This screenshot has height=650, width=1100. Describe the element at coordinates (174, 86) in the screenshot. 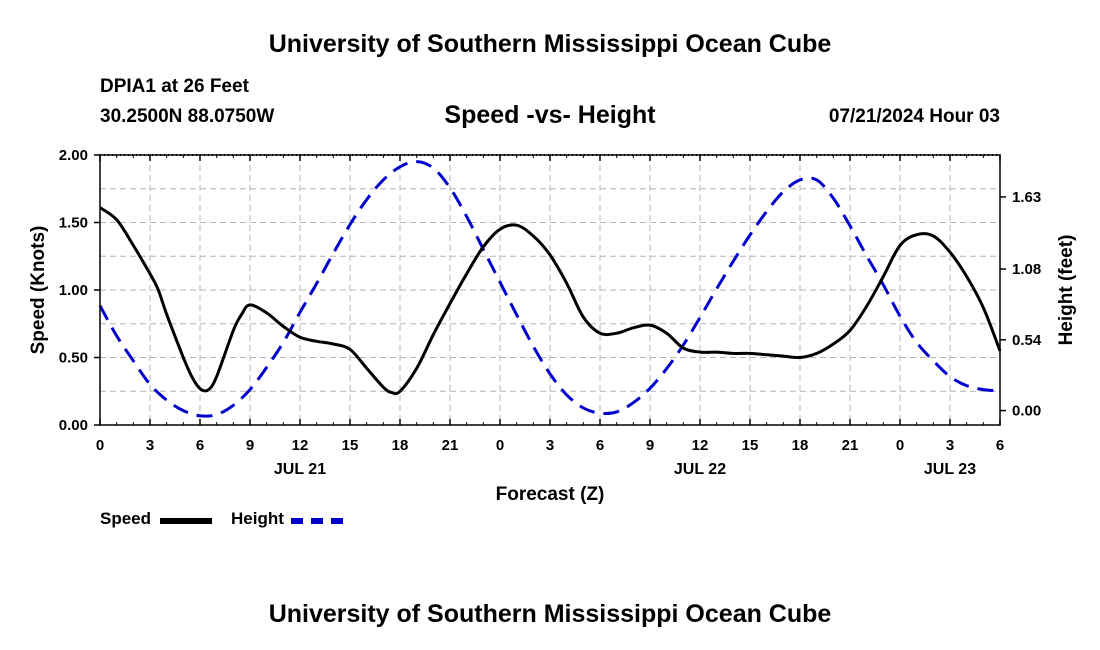

I see `station-name: DPIA1 at 26 Feet` at that location.